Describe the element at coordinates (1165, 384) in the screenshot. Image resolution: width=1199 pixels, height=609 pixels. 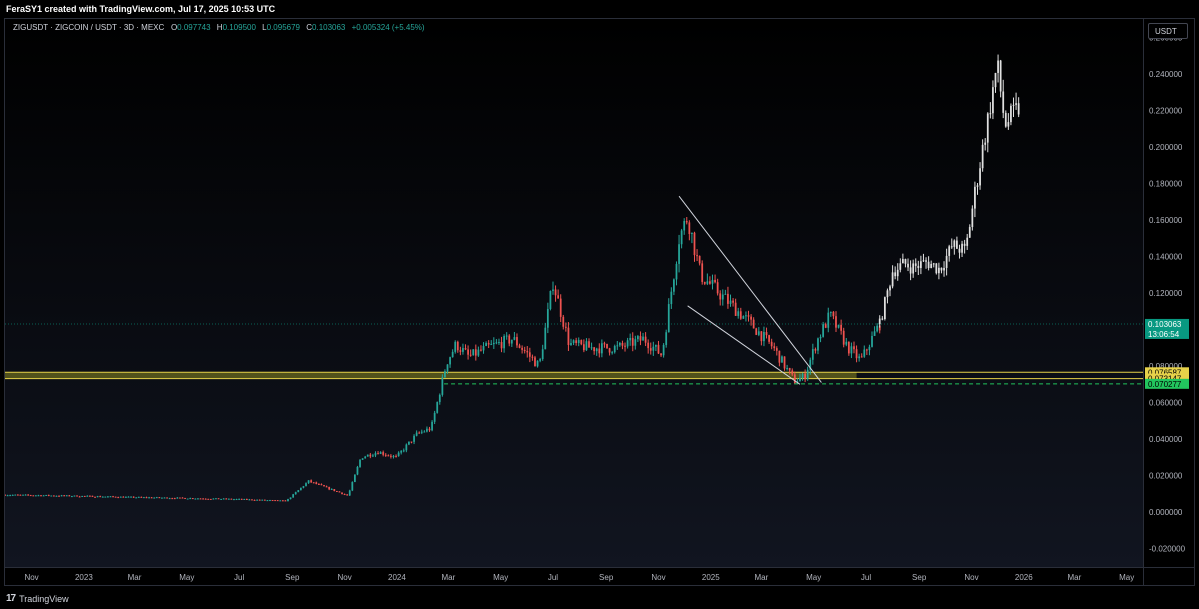
I see `price-label-value: 0.070277` at that location.